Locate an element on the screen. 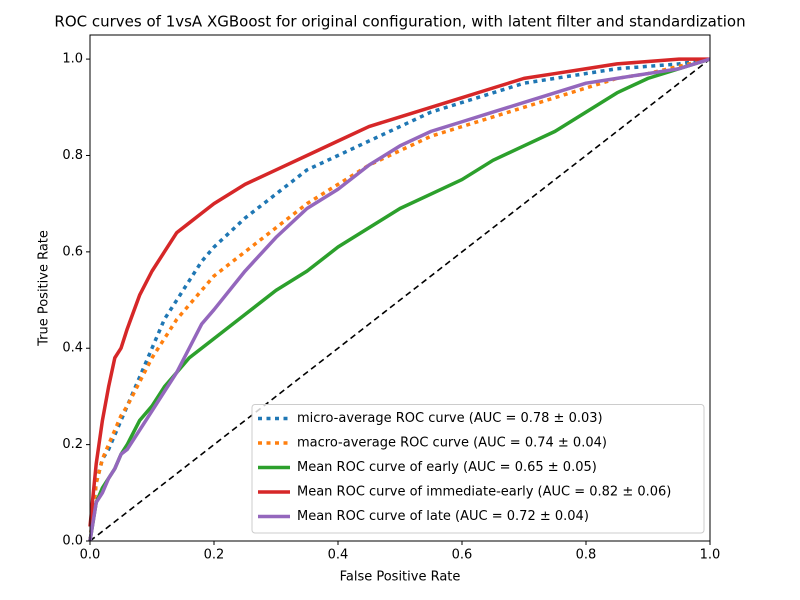  x-tick-label: 0.8 is located at coordinates (586, 555).